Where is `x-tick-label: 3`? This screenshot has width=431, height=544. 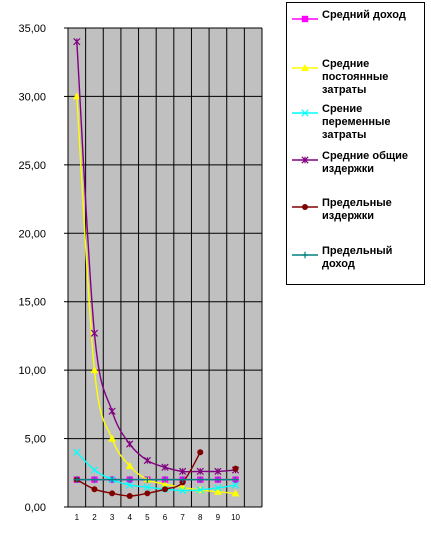
x-tick-label: 3 is located at coordinates (112, 517).